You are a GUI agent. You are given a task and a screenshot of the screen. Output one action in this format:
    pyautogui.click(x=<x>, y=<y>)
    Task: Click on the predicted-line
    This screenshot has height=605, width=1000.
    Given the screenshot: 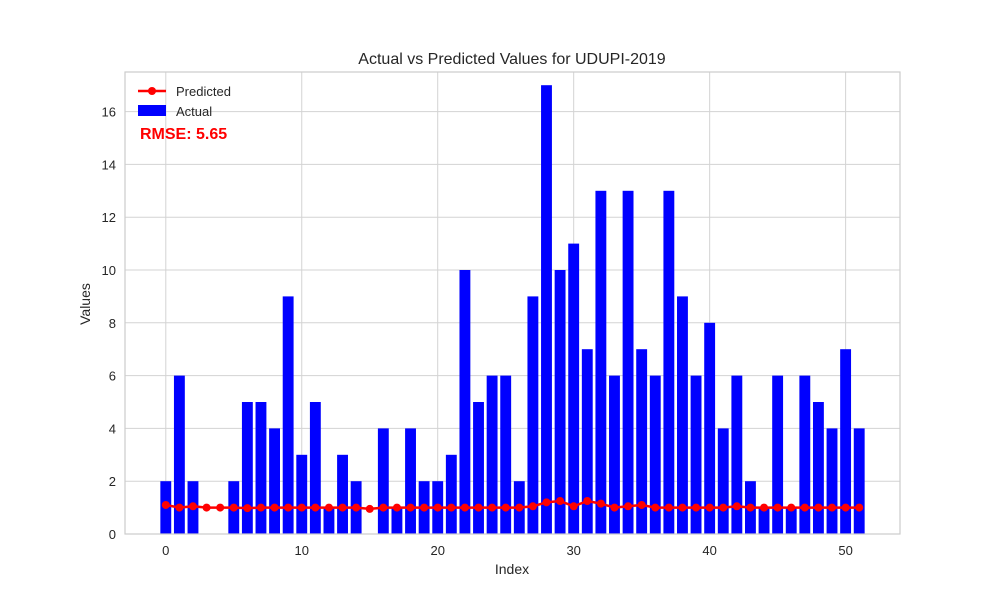 What is the action you would take?
    pyautogui.click(x=512, y=505)
    